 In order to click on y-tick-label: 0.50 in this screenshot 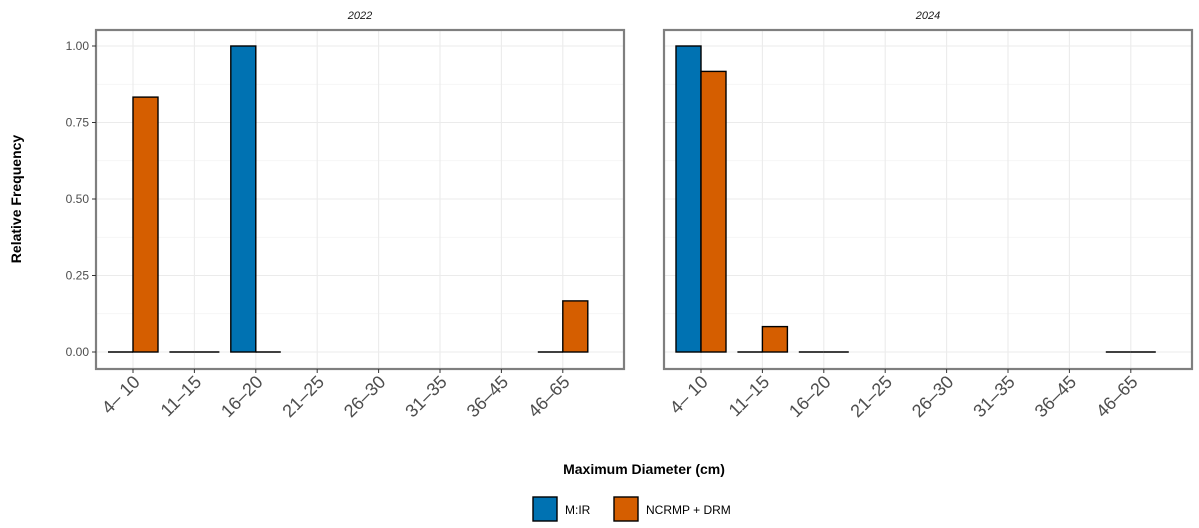, I will do `click(78, 199)`.